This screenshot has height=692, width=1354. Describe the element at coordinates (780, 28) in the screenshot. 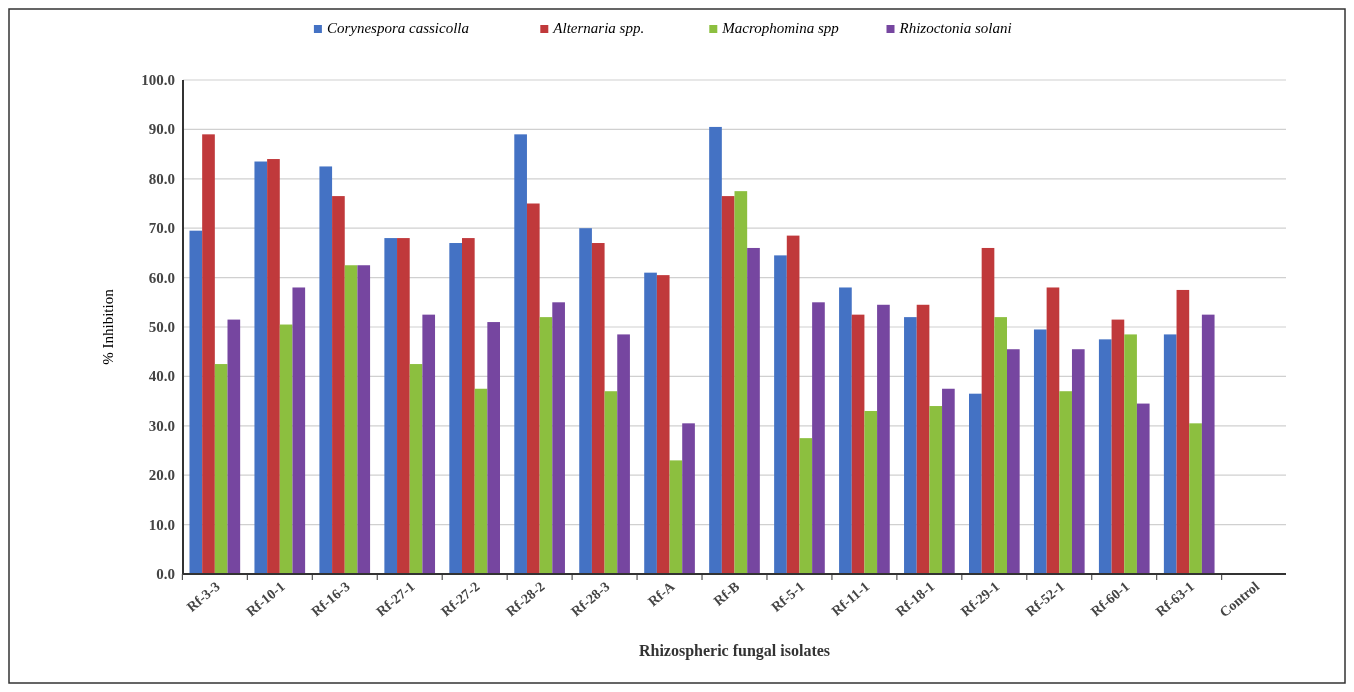

I see `legend-label: Macrophomina spp` at that location.